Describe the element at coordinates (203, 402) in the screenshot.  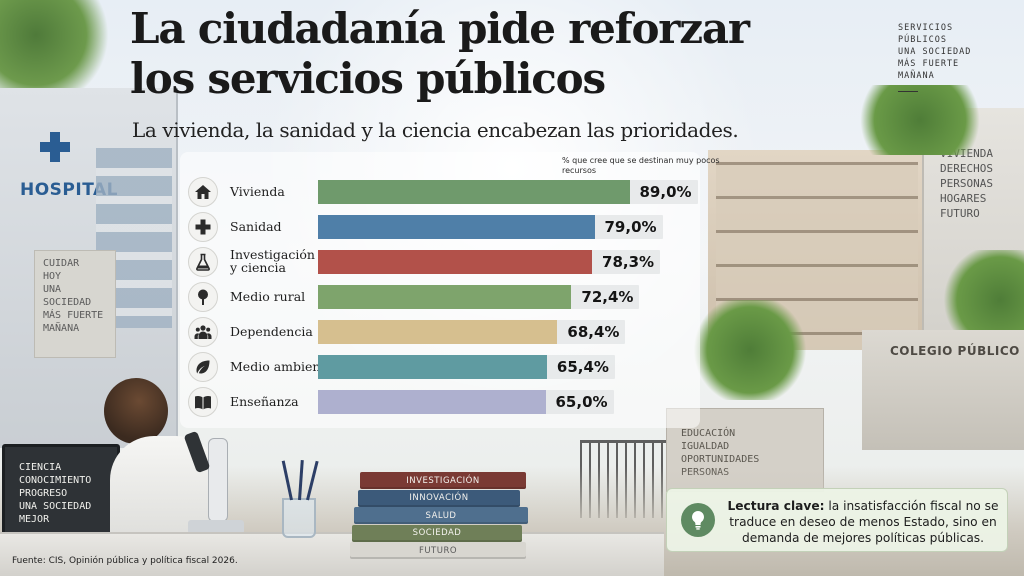
I see `book-icon` at that location.